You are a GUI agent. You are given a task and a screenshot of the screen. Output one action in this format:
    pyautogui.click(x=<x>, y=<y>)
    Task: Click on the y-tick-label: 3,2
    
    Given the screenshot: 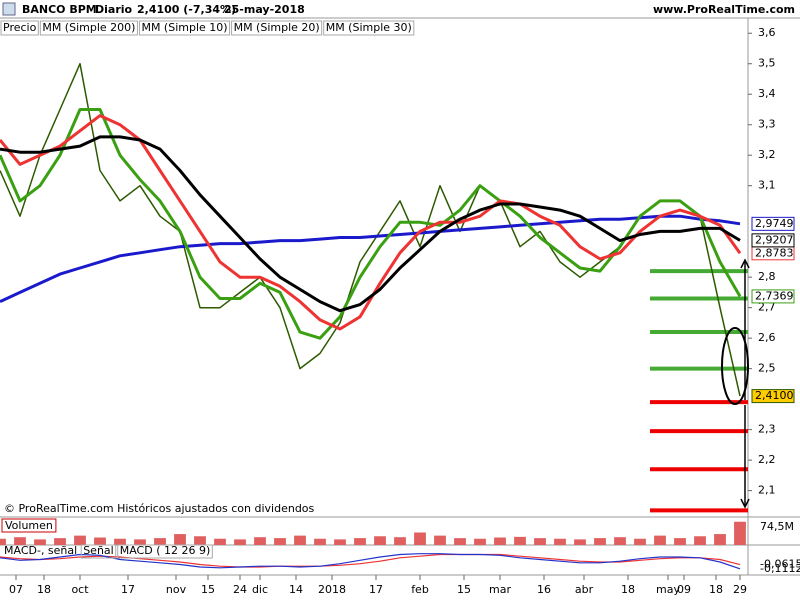 What is the action you would take?
    pyautogui.click(x=767, y=154)
    